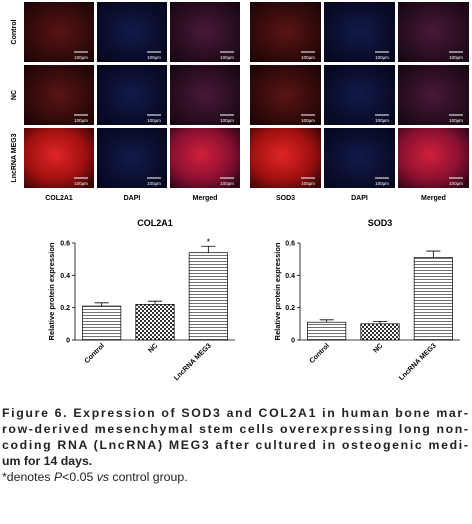  What do you see at coordinates (380, 223) in the screenshot?
I see `chart-title: SOD3` at bounding box center [380, 223].